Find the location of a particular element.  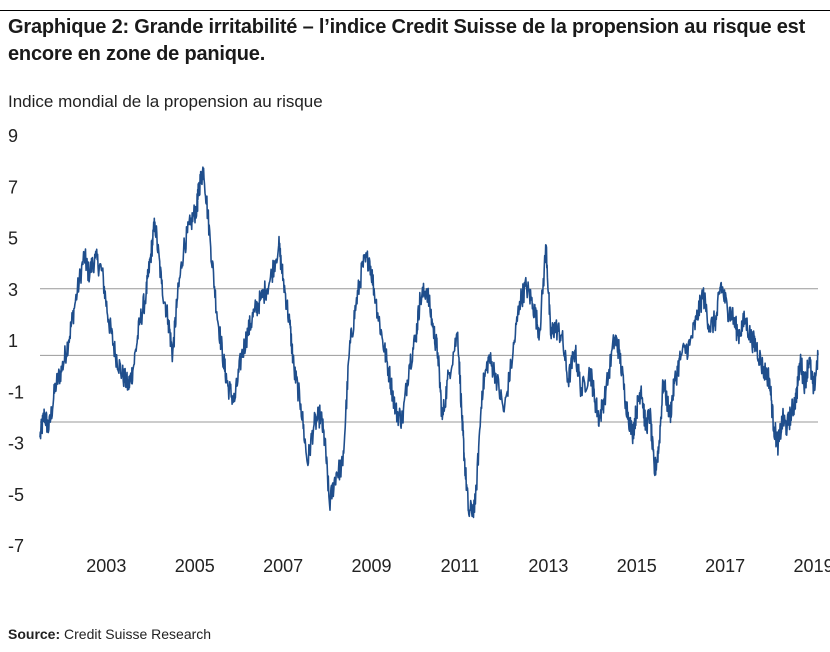

x-axis-ticks: 2003 2005 2007 2009 2011 2013 2015 2017 2019 is located at coordinates (458, 566).